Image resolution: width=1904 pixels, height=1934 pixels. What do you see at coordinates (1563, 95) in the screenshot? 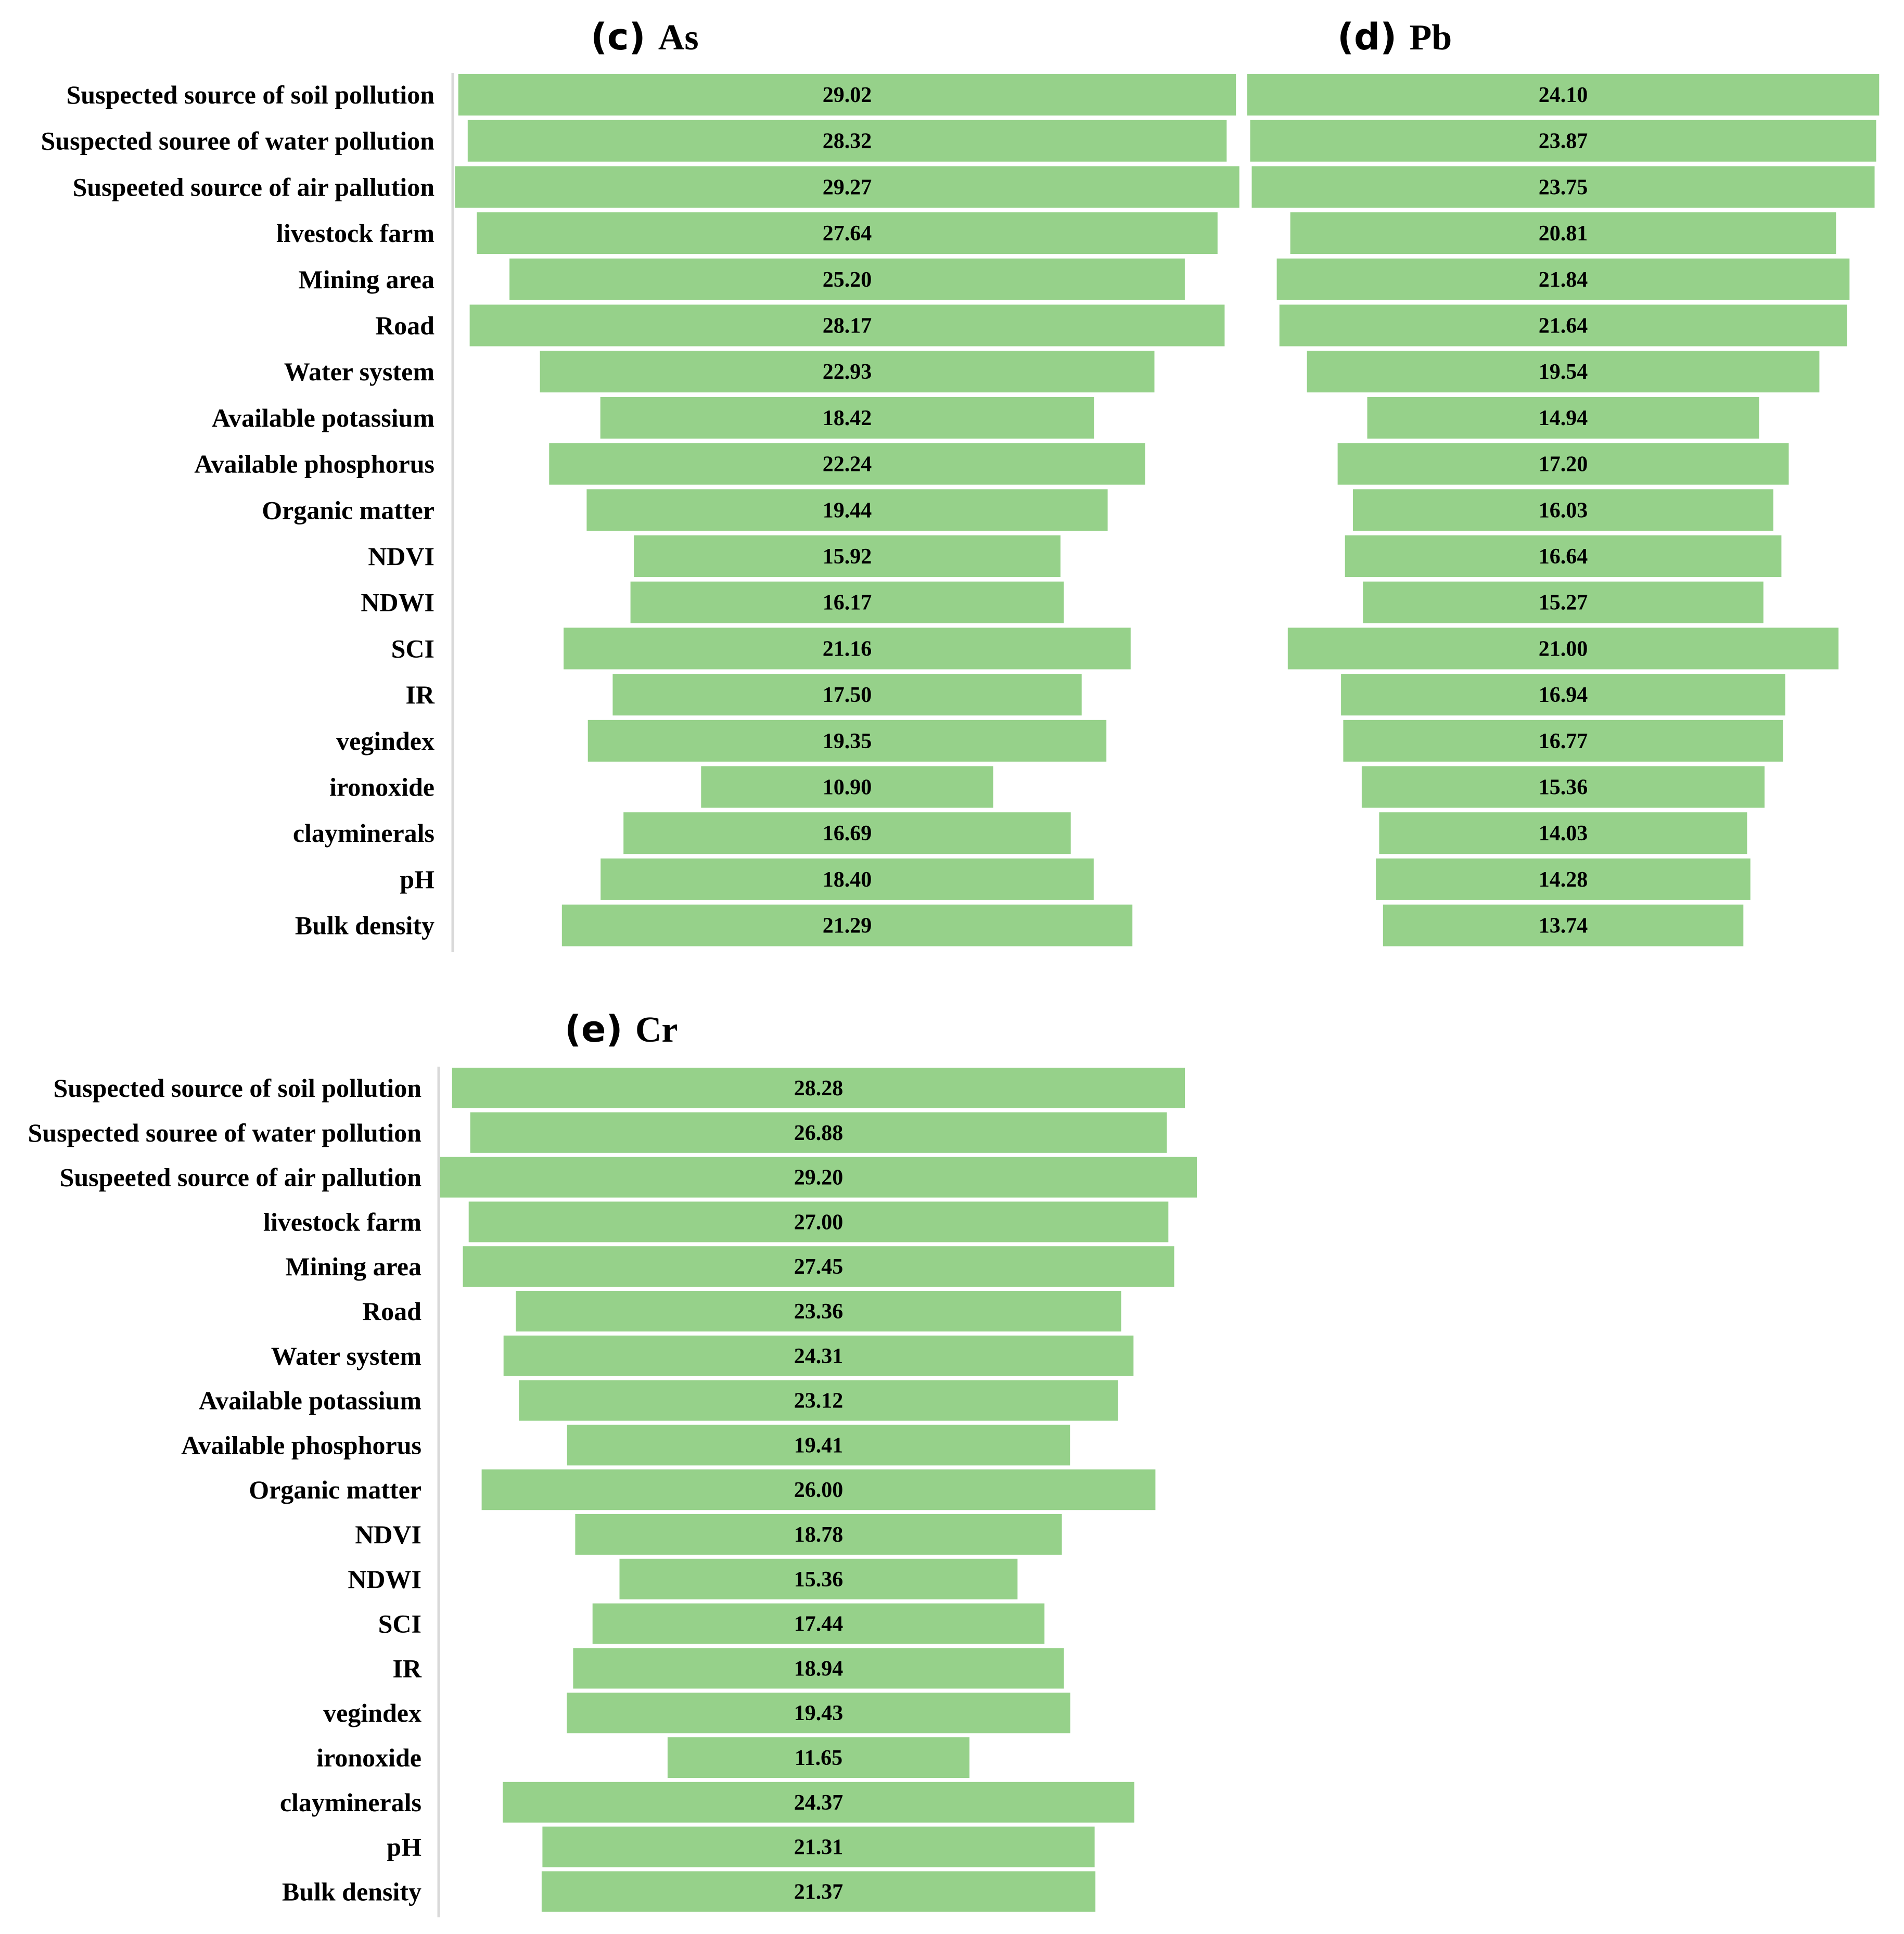
I see `data-label: 24.10` at bounding box center [1563, 95].